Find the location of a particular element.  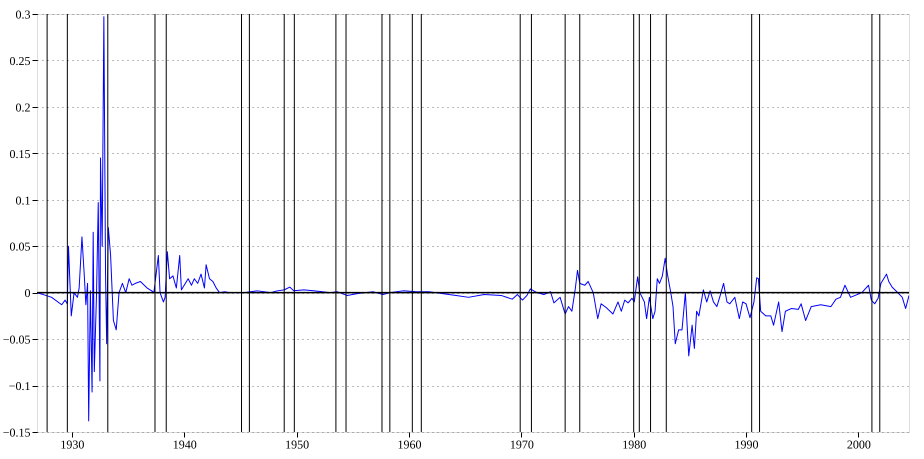

y-tick-label: 0 is located at coordinates (27, 293).